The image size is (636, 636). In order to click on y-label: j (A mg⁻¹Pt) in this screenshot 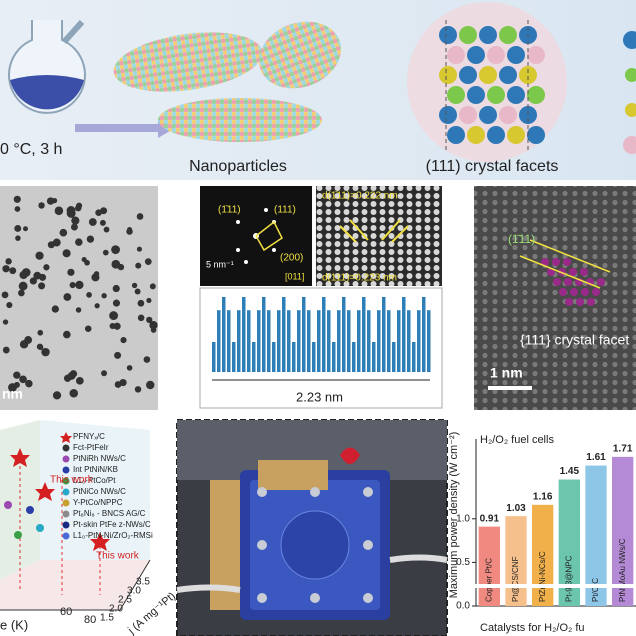, I will do `click(151, 613)`.